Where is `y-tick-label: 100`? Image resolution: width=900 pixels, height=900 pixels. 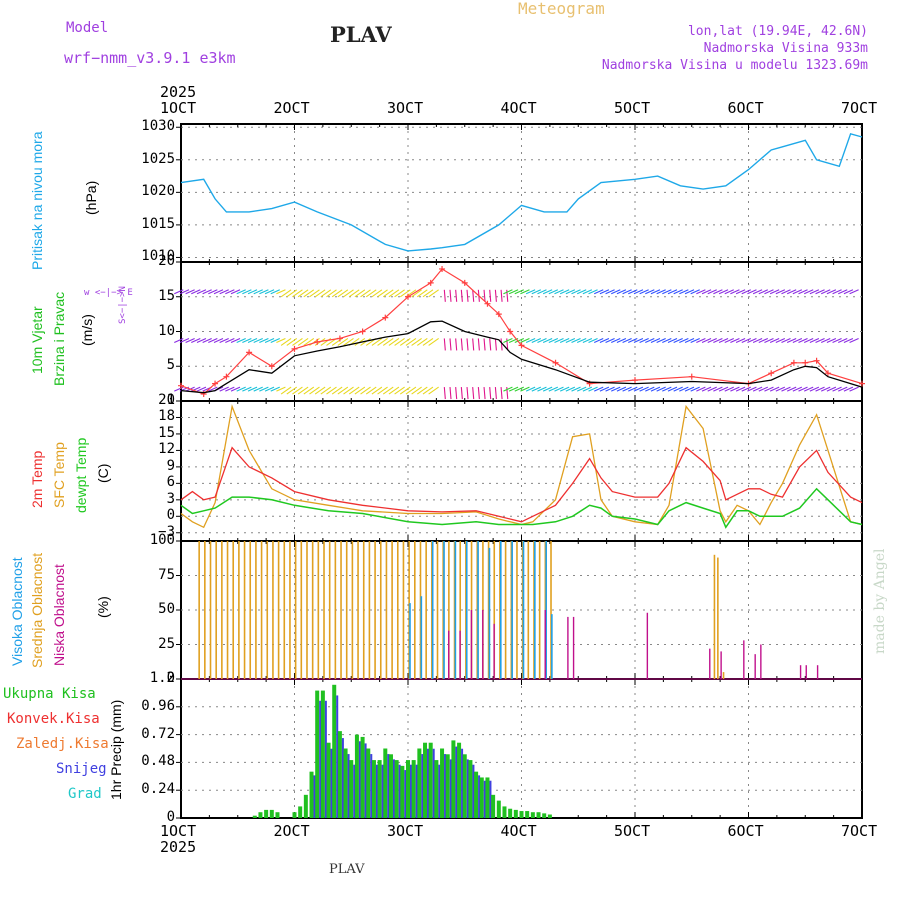 y-tick-label: 100 is located at coordinates (162, 540).